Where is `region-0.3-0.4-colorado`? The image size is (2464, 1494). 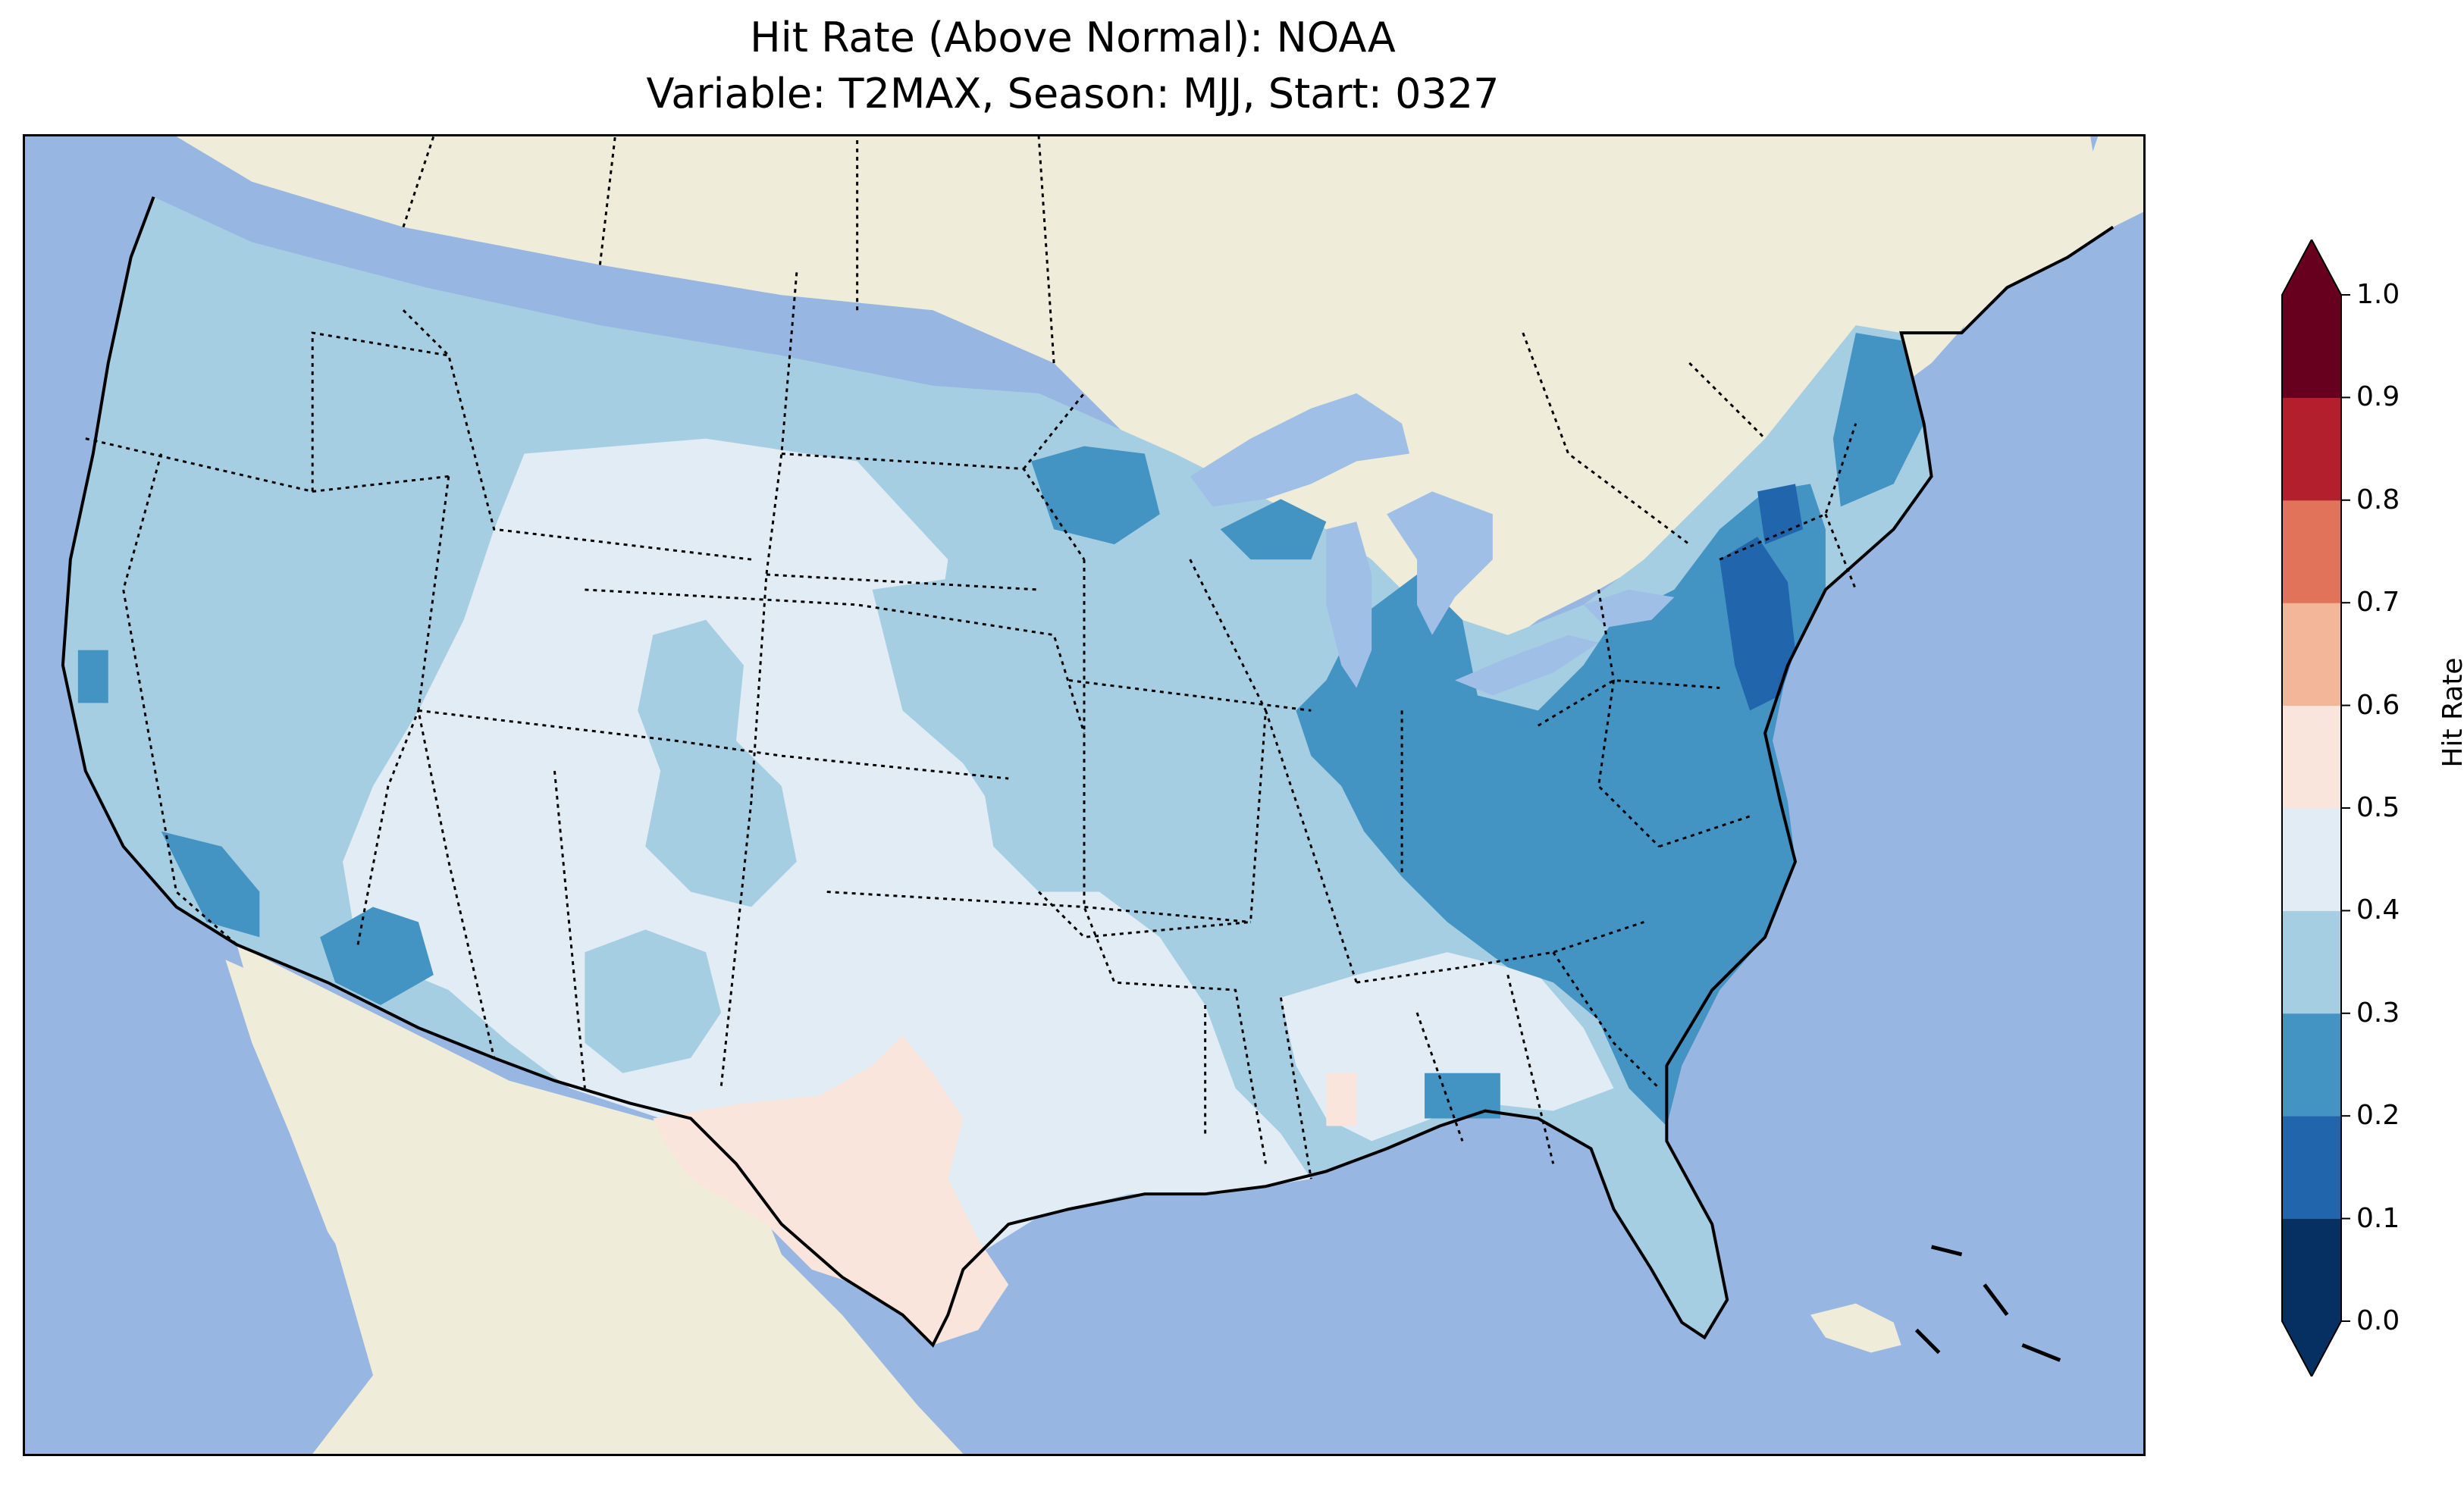 region-0.3-0.4-colorado is located at coordinates (718, 763).